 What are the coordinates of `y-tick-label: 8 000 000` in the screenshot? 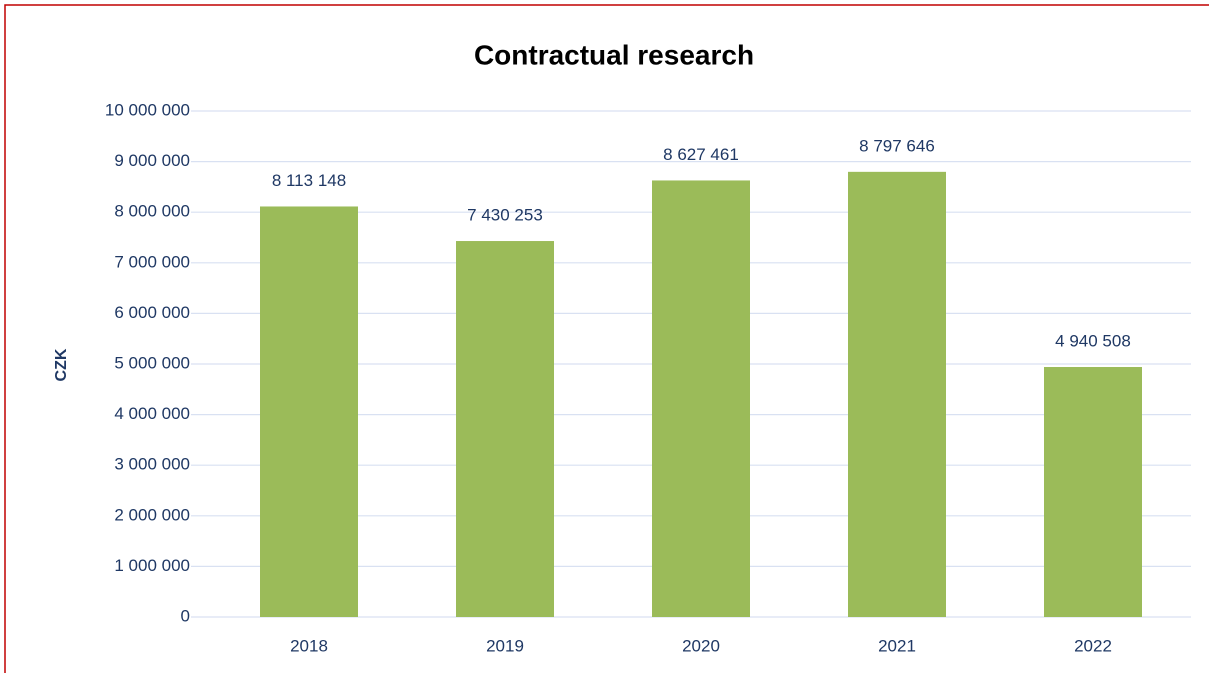 It's located at (152, 211).